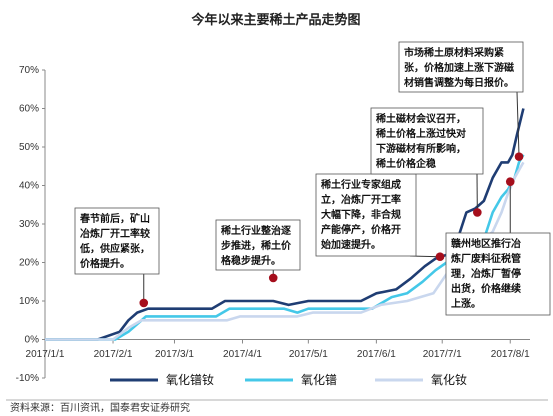 This screenshot has width=553, height=416. I want to click on x-tick-label: 2017/4/1, so click(242, 354).